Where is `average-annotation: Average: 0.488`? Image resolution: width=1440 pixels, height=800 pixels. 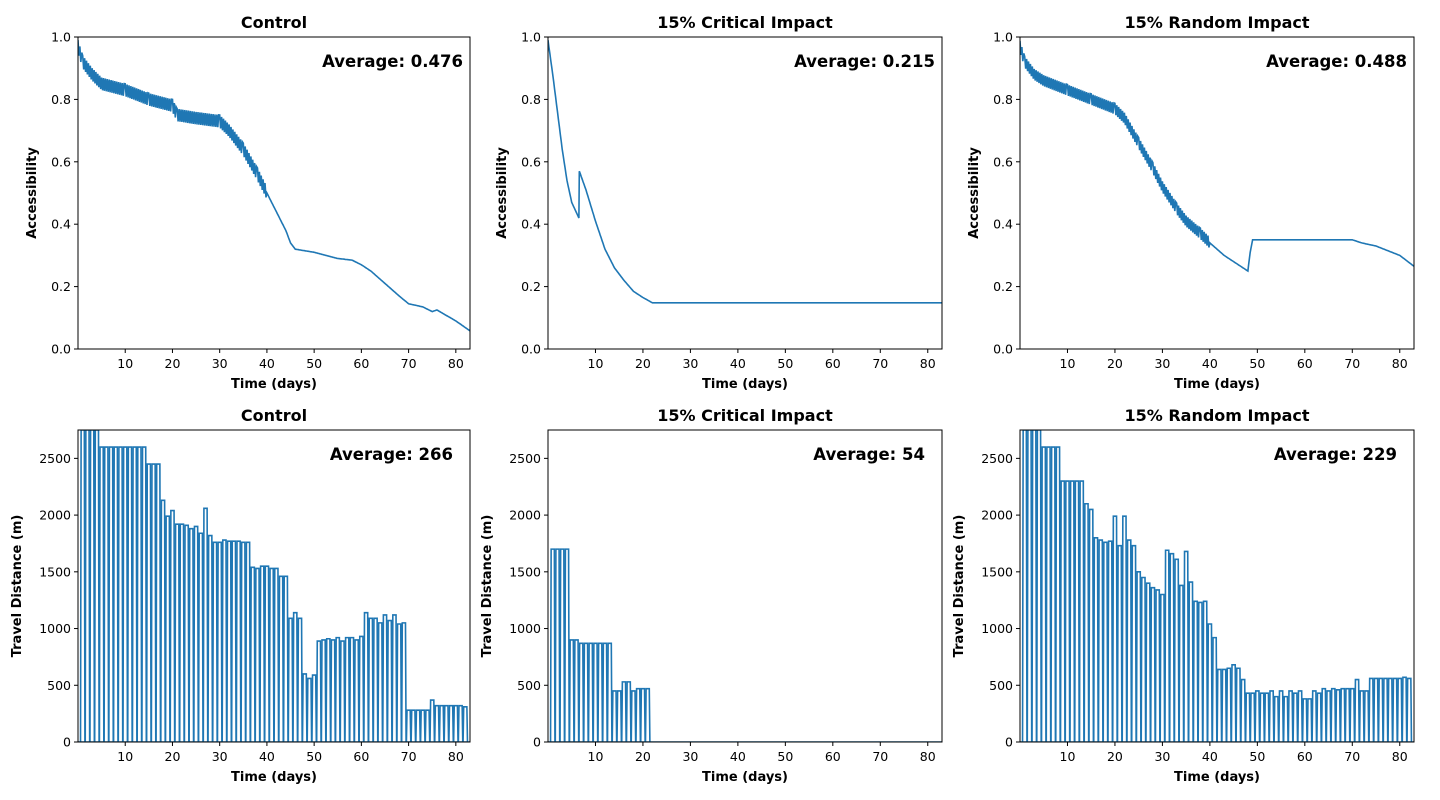 average-annotation: Average: 0.488 is located at coordinates (1336, 61).